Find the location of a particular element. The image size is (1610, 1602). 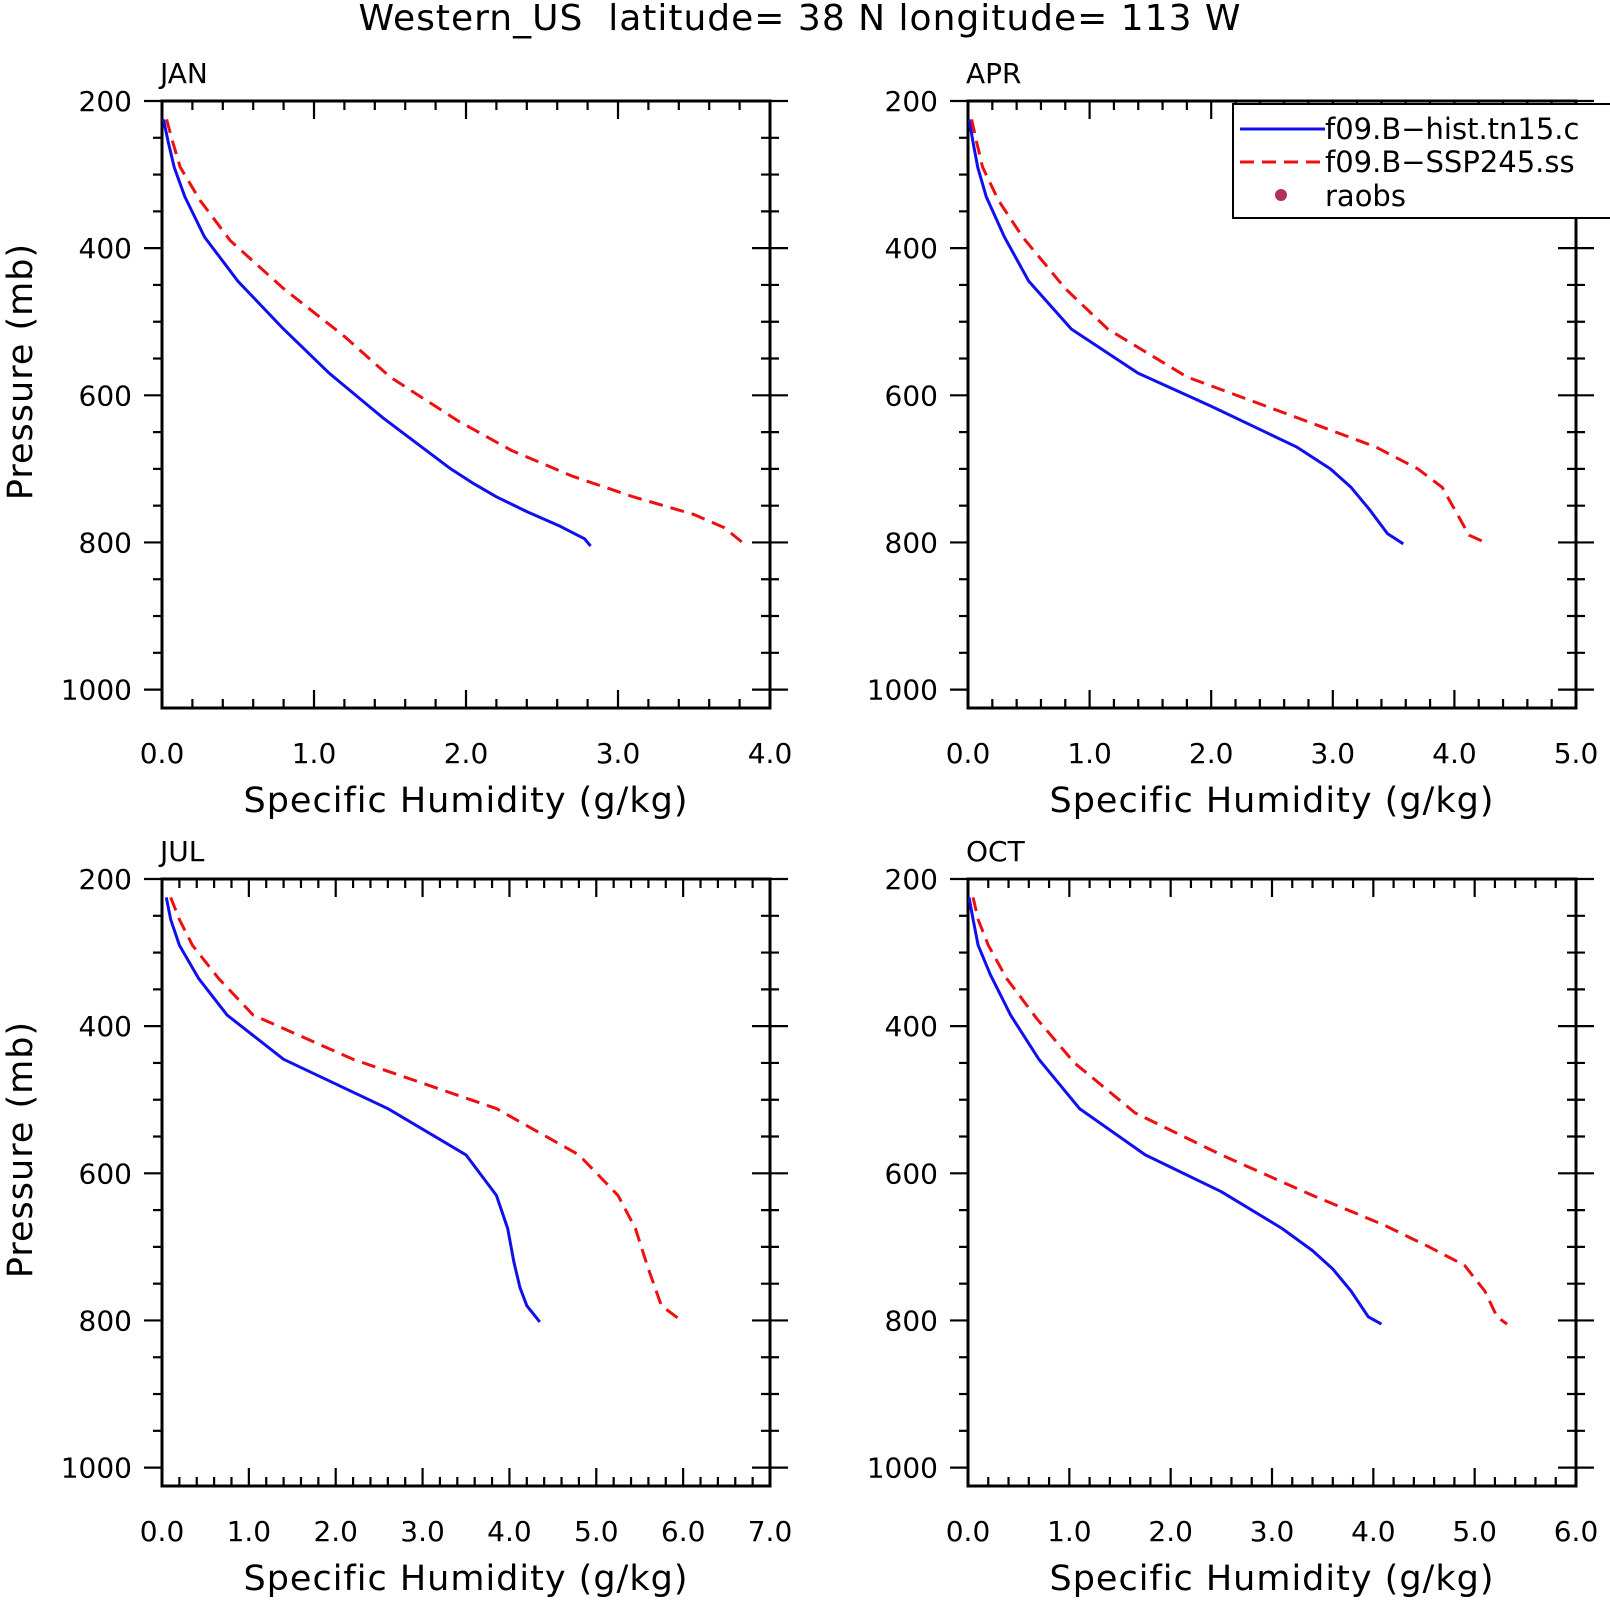

panel-title: OCT is located at coordinates (996, 851).